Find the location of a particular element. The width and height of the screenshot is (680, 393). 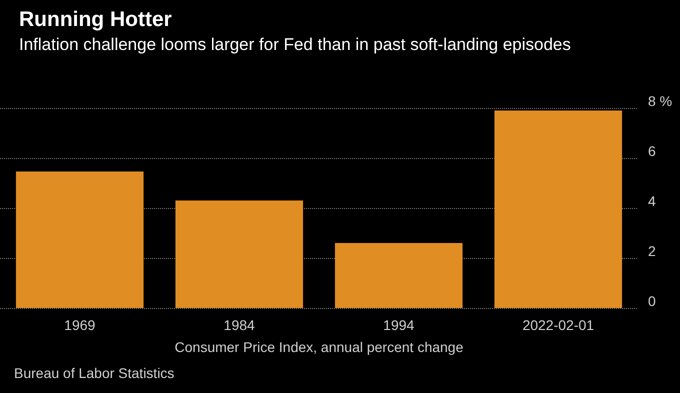

x-tick-label: 2022-02-01 is located at coordinates (558, 325).